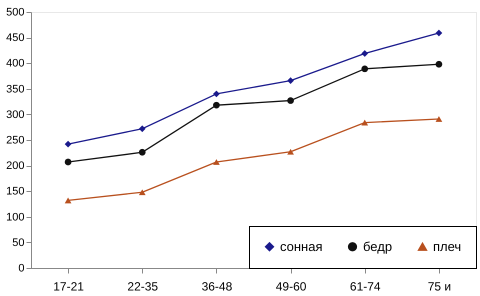 This screenshot has width=480, height=296. Describe the element at coordinates (21, 268) in the screenshot. I see `y-tick-label: 0` at that location.